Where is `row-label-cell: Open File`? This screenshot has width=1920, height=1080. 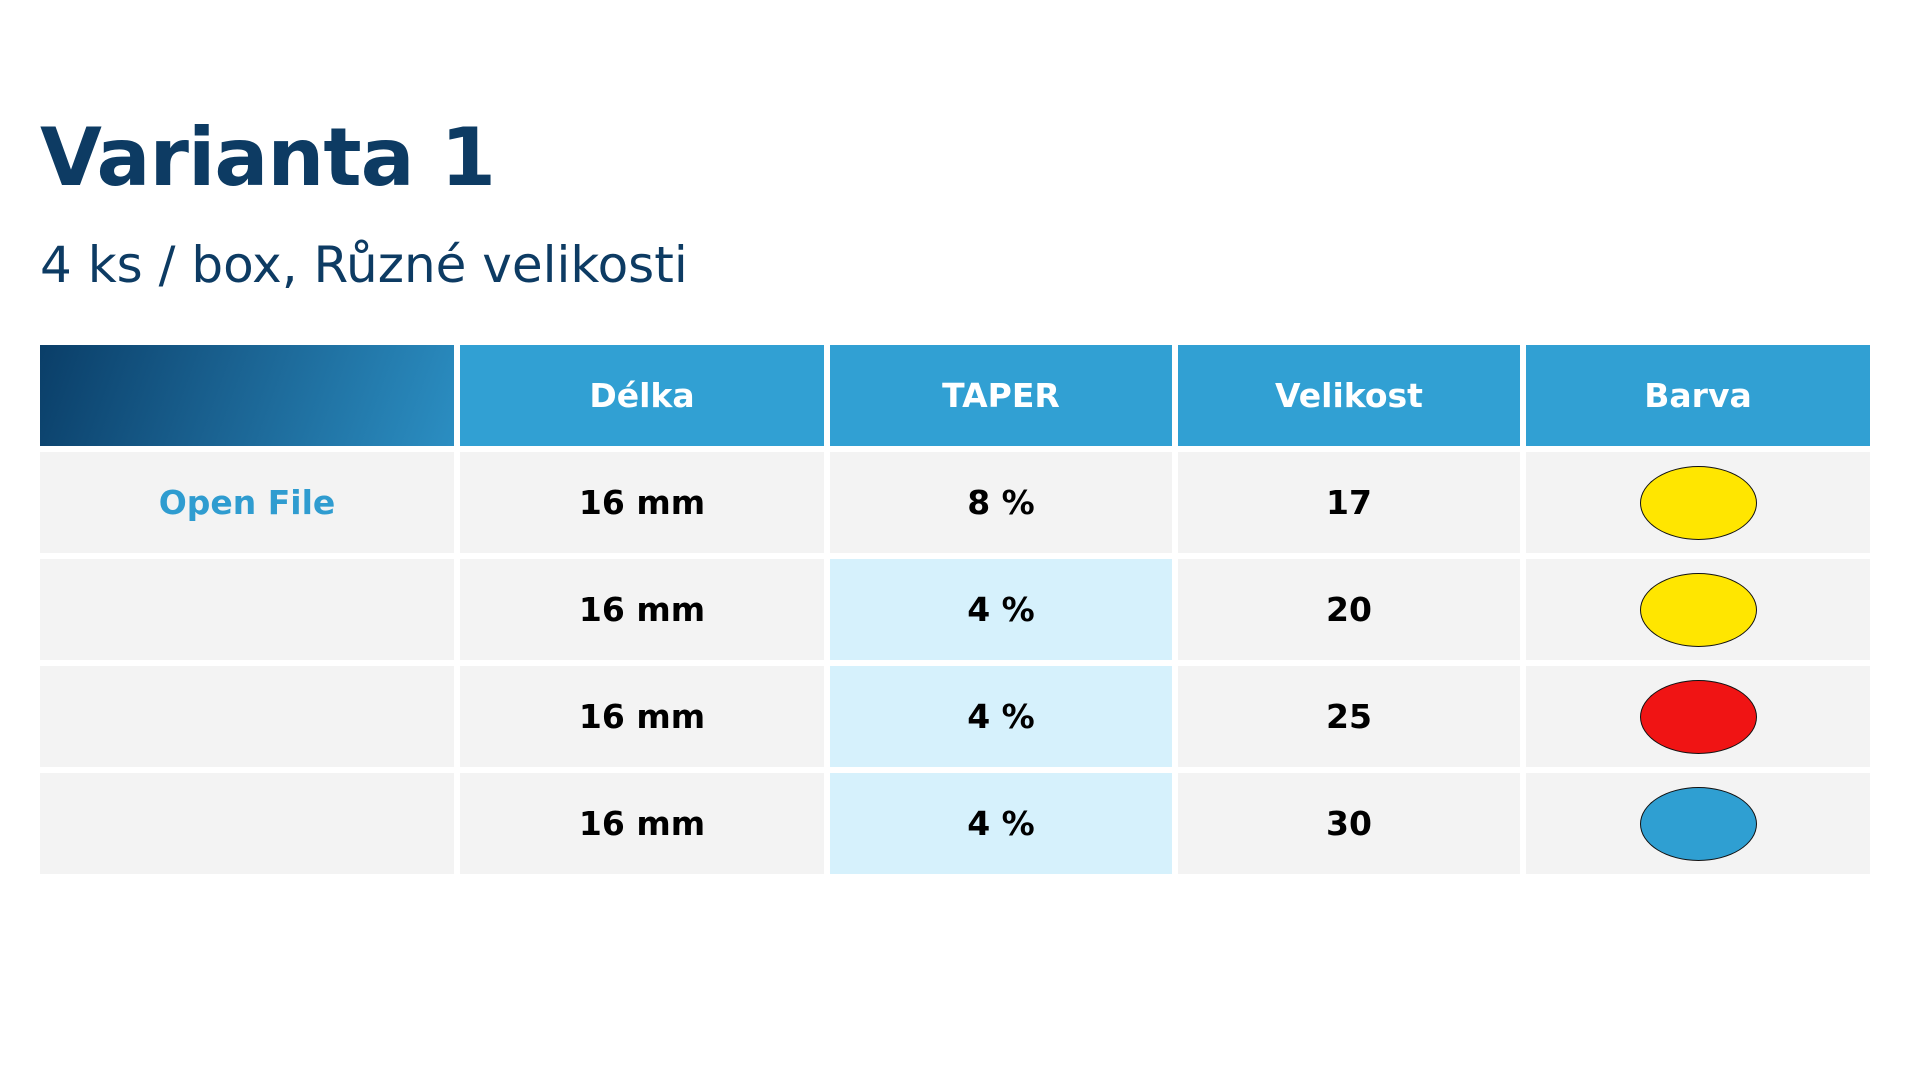 row-label-cell: Open File is located at coordinates (247, 502).